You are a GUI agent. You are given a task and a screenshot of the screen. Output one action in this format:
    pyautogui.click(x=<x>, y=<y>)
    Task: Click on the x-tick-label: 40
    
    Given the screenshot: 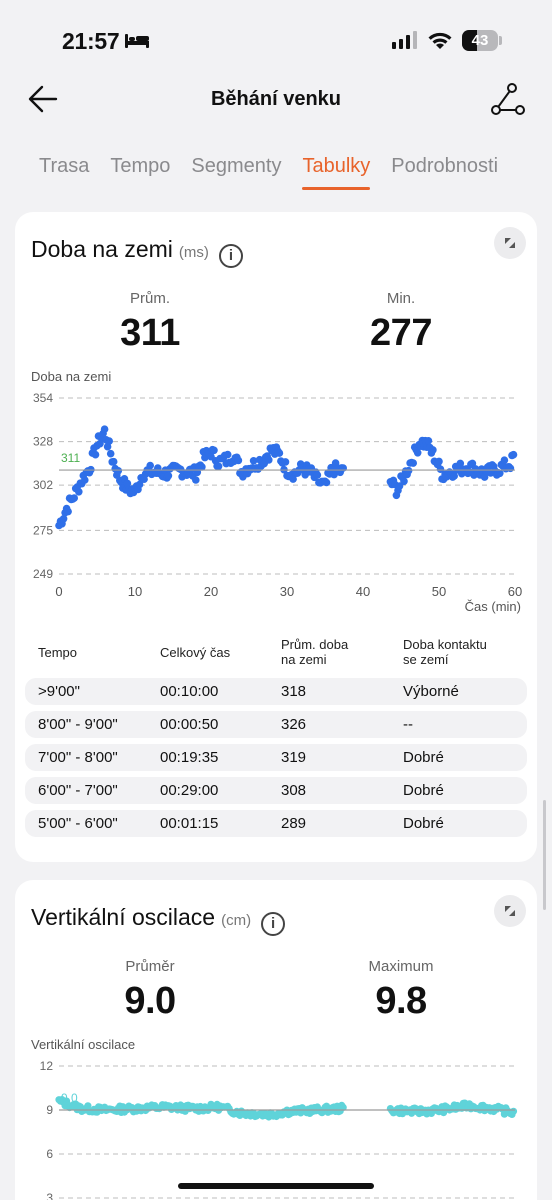 What is the action you would take?
    pyautogui.click(x=363, y=591)
    